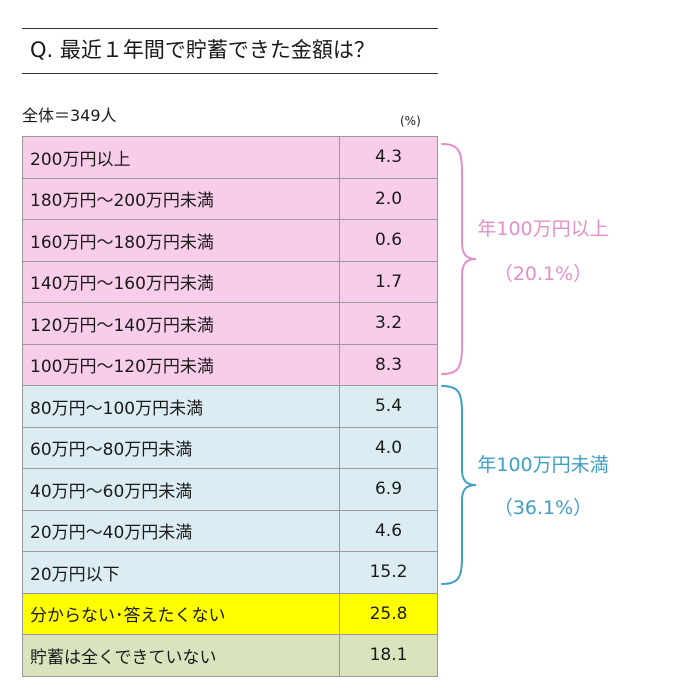  What do you see at coordinates (543, 274) in the screenshot?
I see `group-pct-upper: （20.1%）` at bounding box center [543, 274].